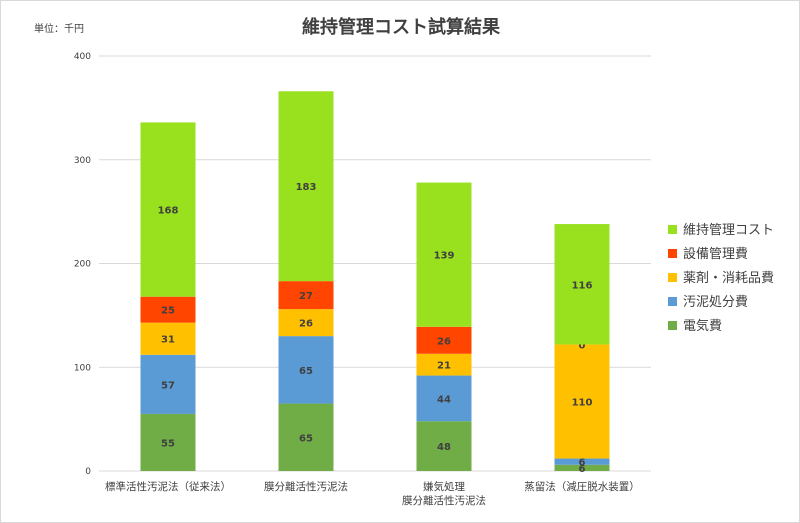 The height and width of the screenshot is (523, 800). I want to click on data-label: 31, so click(168, 340).